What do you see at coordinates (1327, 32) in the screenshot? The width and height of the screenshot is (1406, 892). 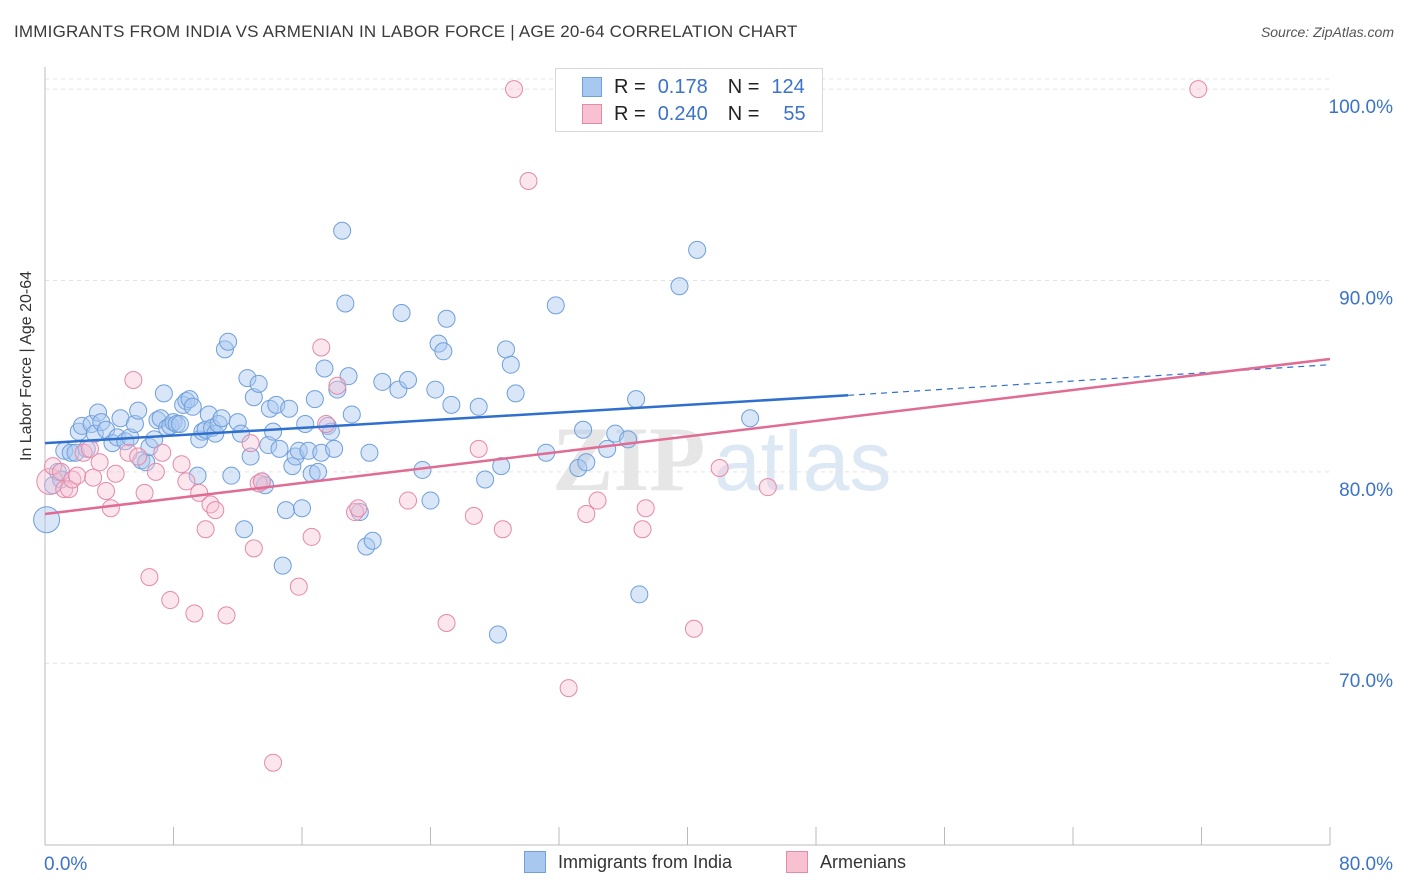 I see `source-label: Source: ZipAtlas.com` at bounding box center [1327, 32].